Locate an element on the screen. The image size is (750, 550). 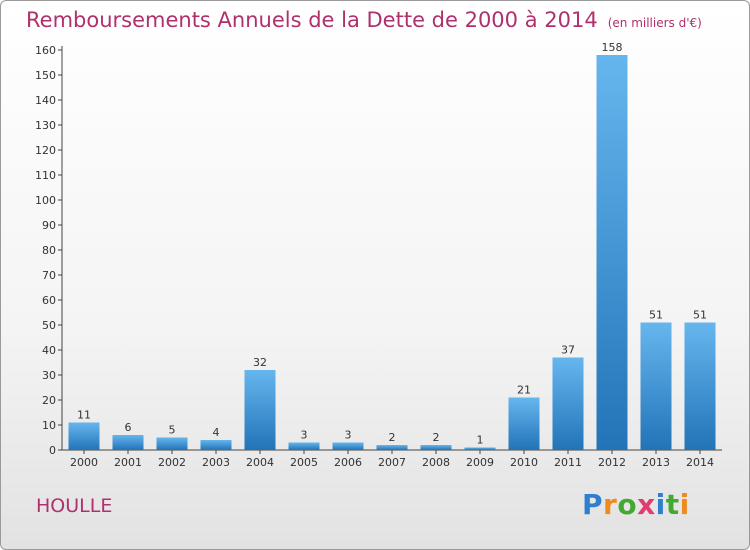
data-label-2008: 2 is located at coordinates (436, 437).